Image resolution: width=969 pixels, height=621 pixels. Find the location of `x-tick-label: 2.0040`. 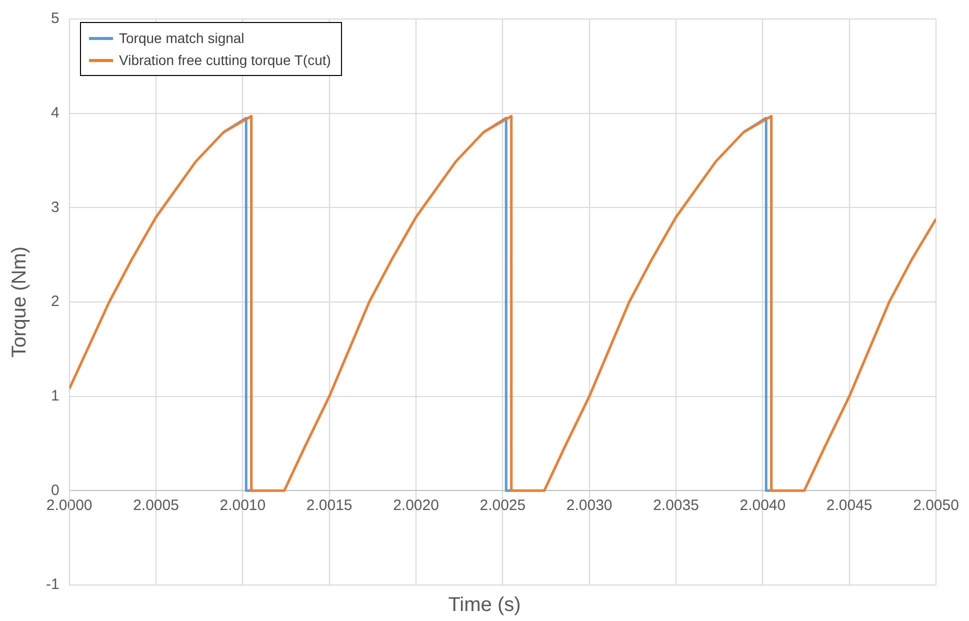

x-tick-label: 2.0040 is located at coordinates (763, 505).